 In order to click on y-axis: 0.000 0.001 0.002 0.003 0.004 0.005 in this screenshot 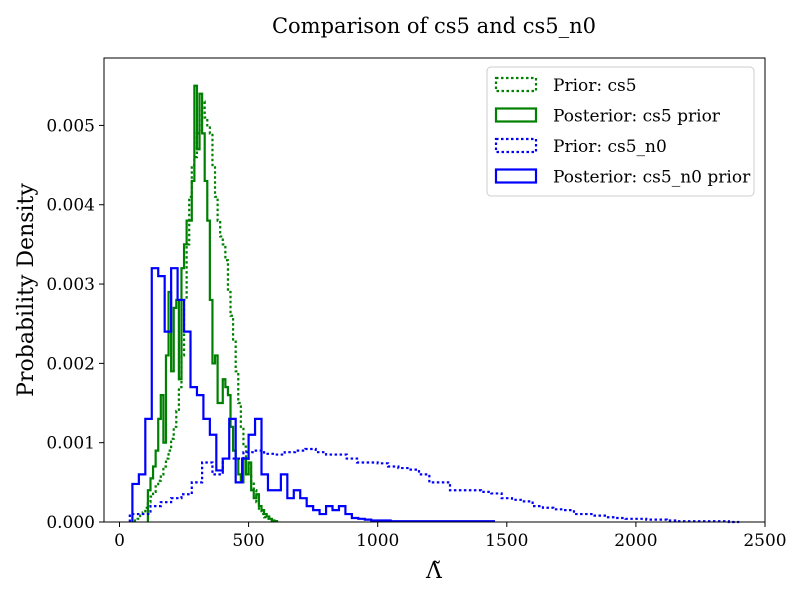, I will do `click(75, 324)`.